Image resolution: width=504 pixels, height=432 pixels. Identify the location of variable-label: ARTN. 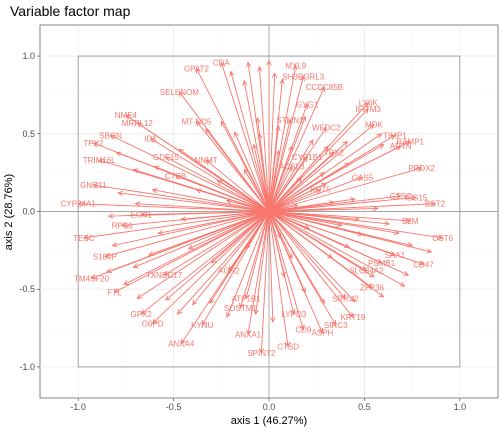
(401, 146).